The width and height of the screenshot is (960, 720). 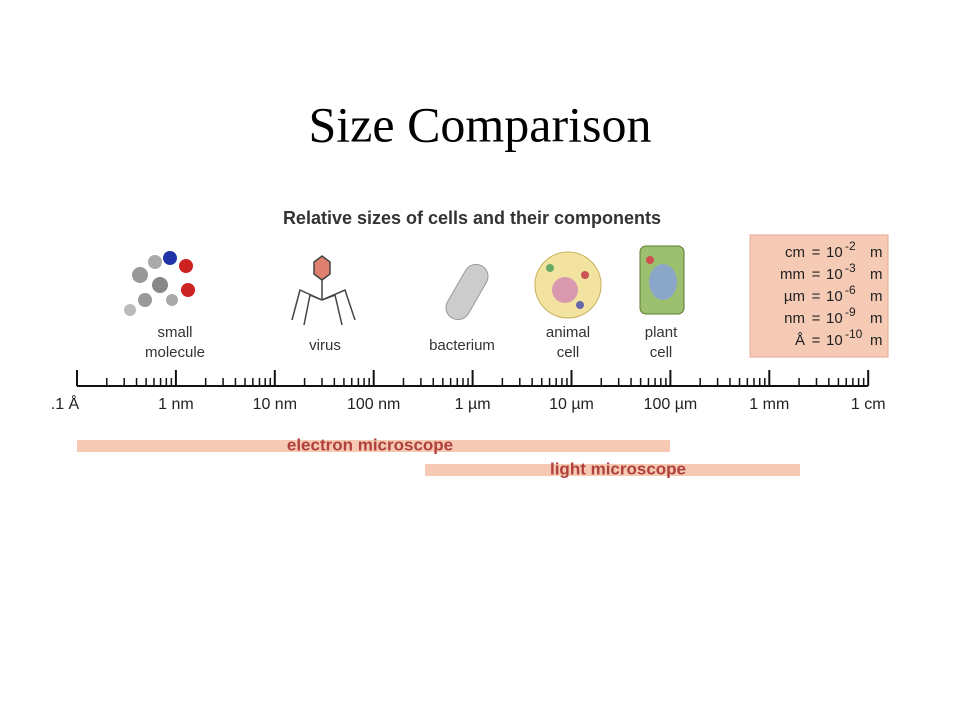 I want to click on virus-icon, so click(x=323, y=290).